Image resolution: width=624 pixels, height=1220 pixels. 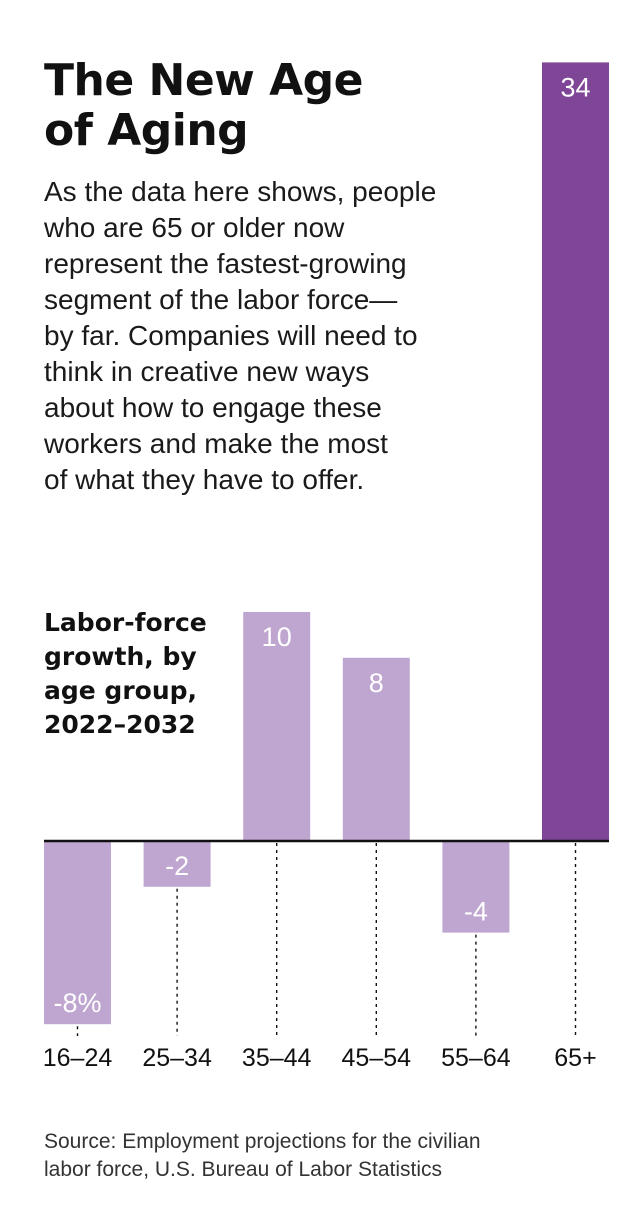 What do you see at coordinates (231, 335) in the screenshot?
I see `intro-line: by far. Companies will need to` at bounding box center [231, 335].